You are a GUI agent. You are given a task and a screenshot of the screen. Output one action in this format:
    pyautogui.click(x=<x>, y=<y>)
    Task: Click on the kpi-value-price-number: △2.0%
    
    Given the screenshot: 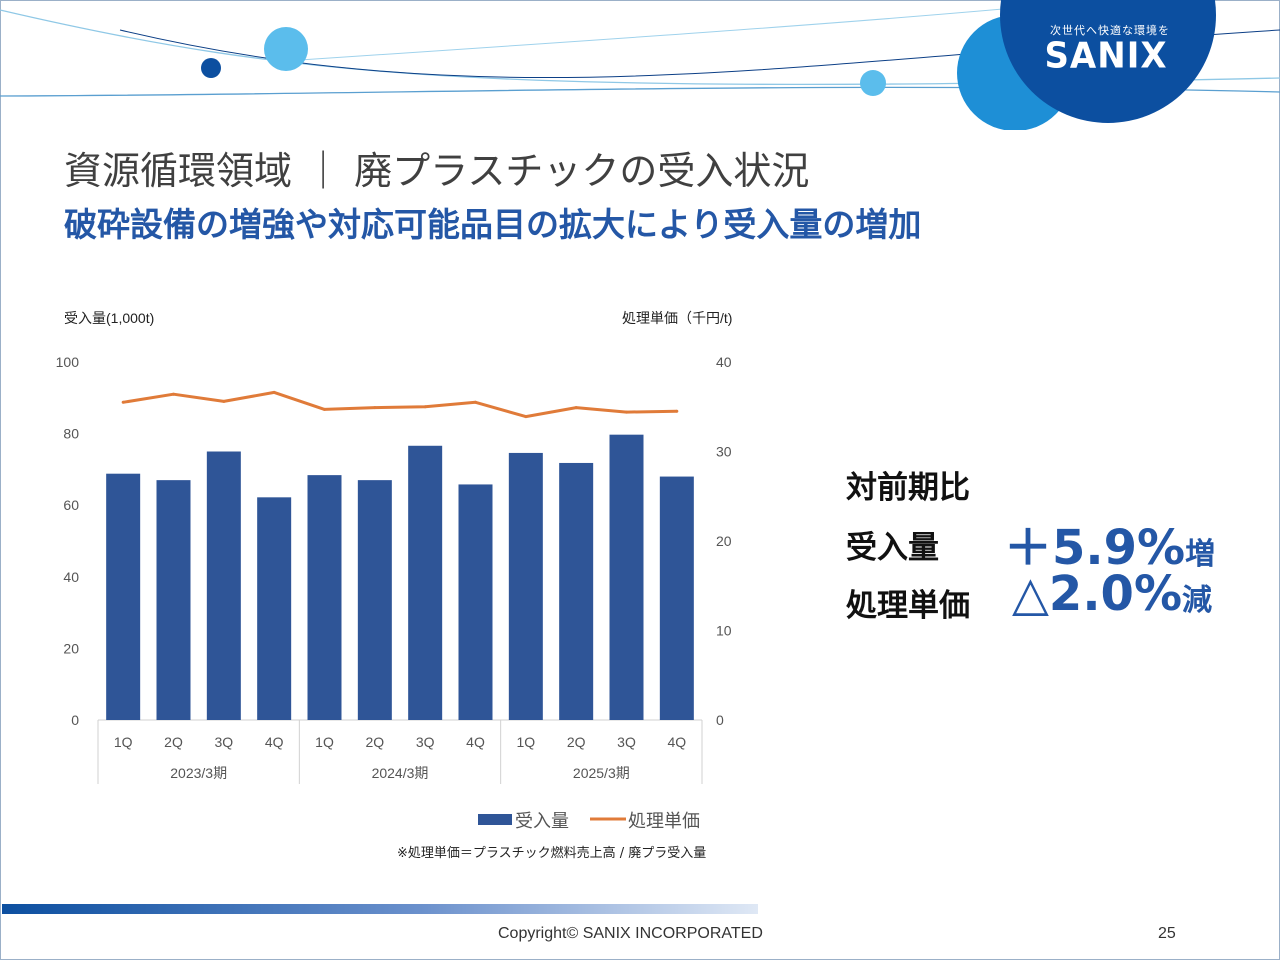 What is the action you would take?
    pyautogui.click(x=1097, y=594)
    